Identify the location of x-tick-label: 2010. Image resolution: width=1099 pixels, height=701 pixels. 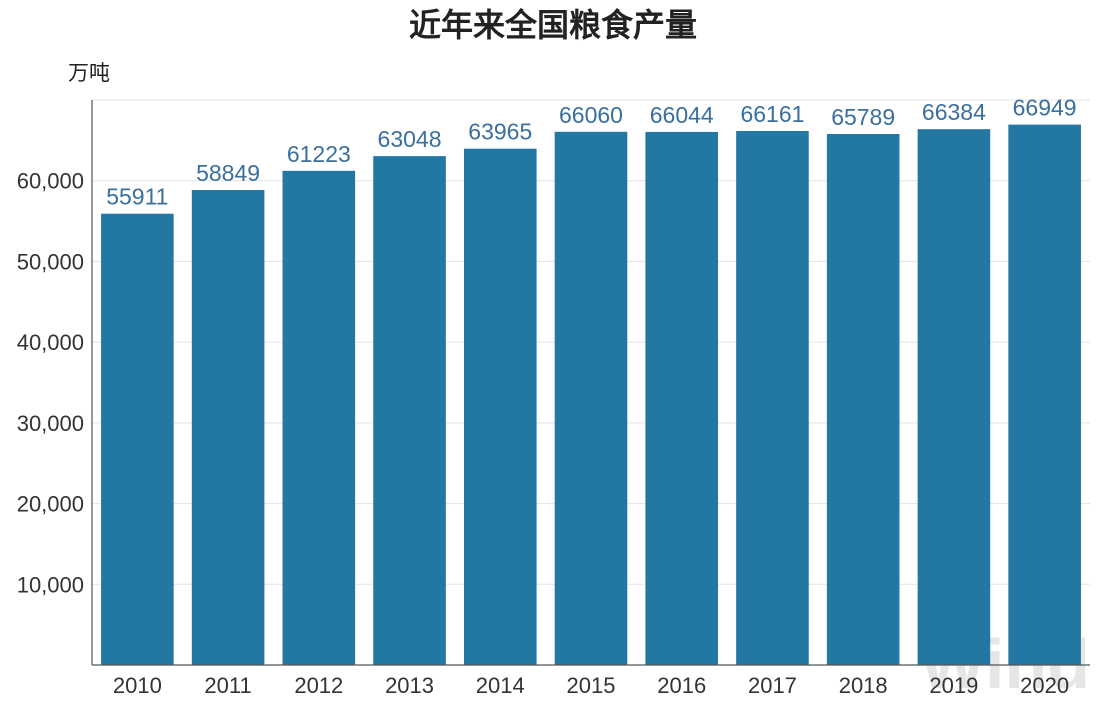
(137, 685).